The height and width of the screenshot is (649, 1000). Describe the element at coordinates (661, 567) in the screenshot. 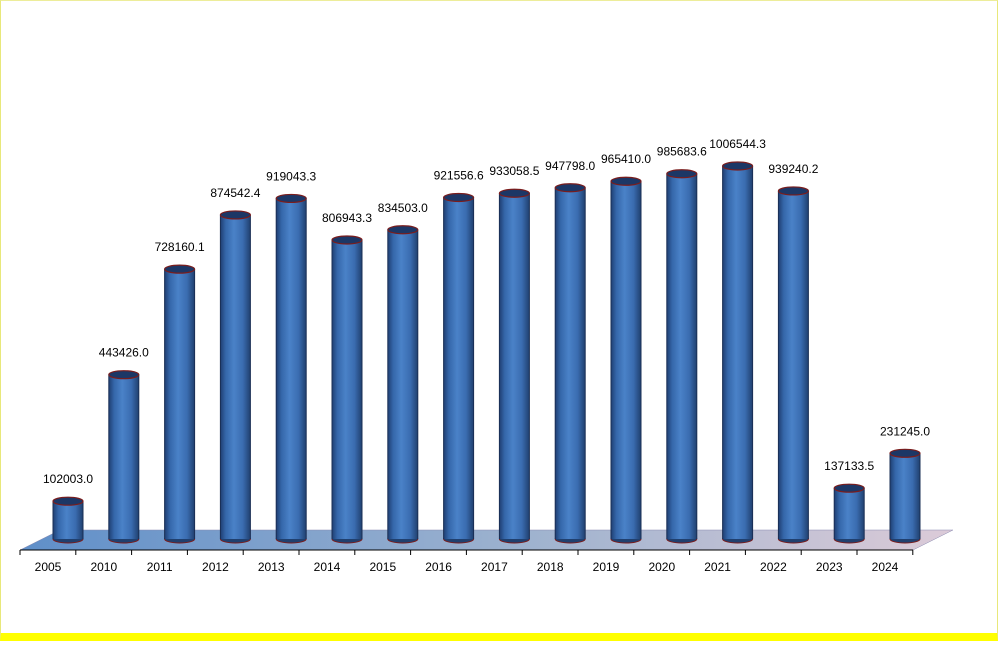

I see `x-tick-label-2020: 2020` at that location.